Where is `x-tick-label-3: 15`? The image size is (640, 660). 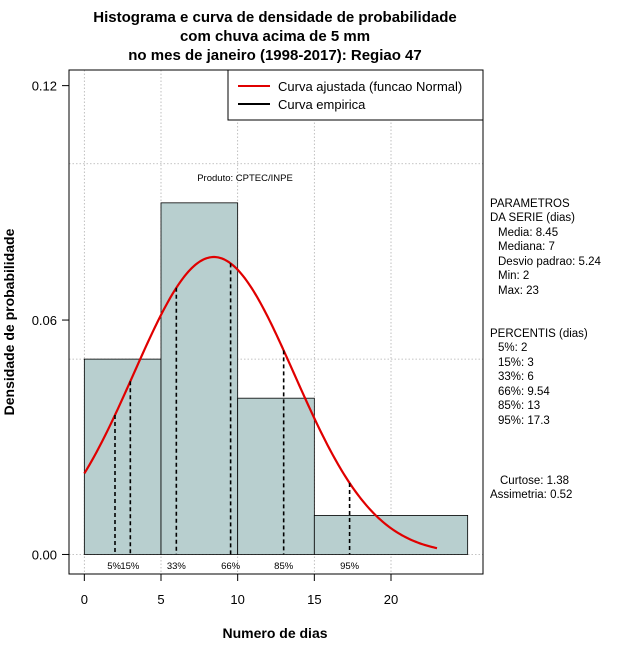
x-tick-label-3: 15 is located at coordinates (314, 599).